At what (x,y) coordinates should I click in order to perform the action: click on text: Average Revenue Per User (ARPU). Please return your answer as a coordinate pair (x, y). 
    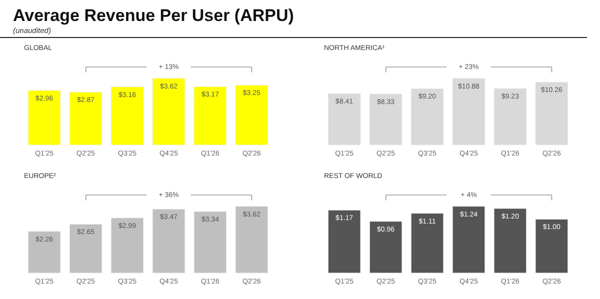
    Looking at the image, I should click on (154, 16).